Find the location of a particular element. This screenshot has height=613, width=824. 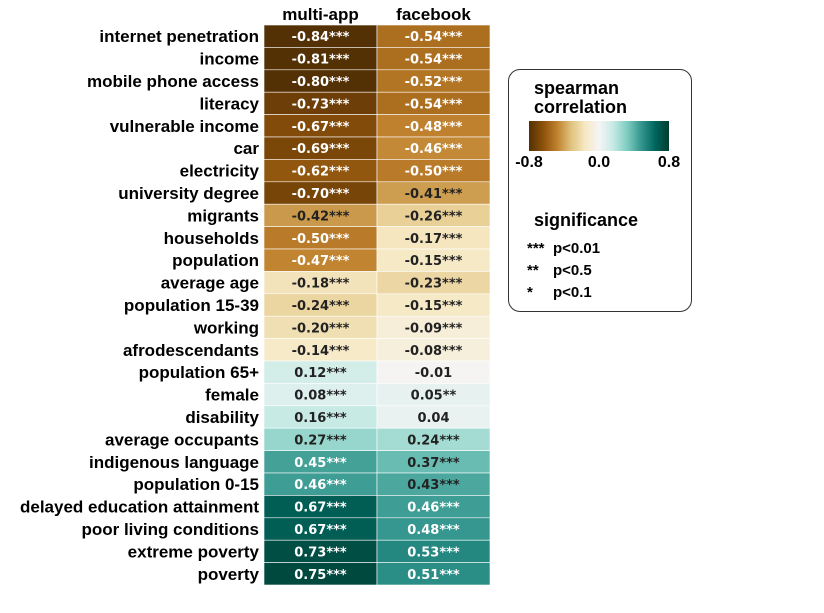

row-label: university degree is located at coordinates (188, 193).